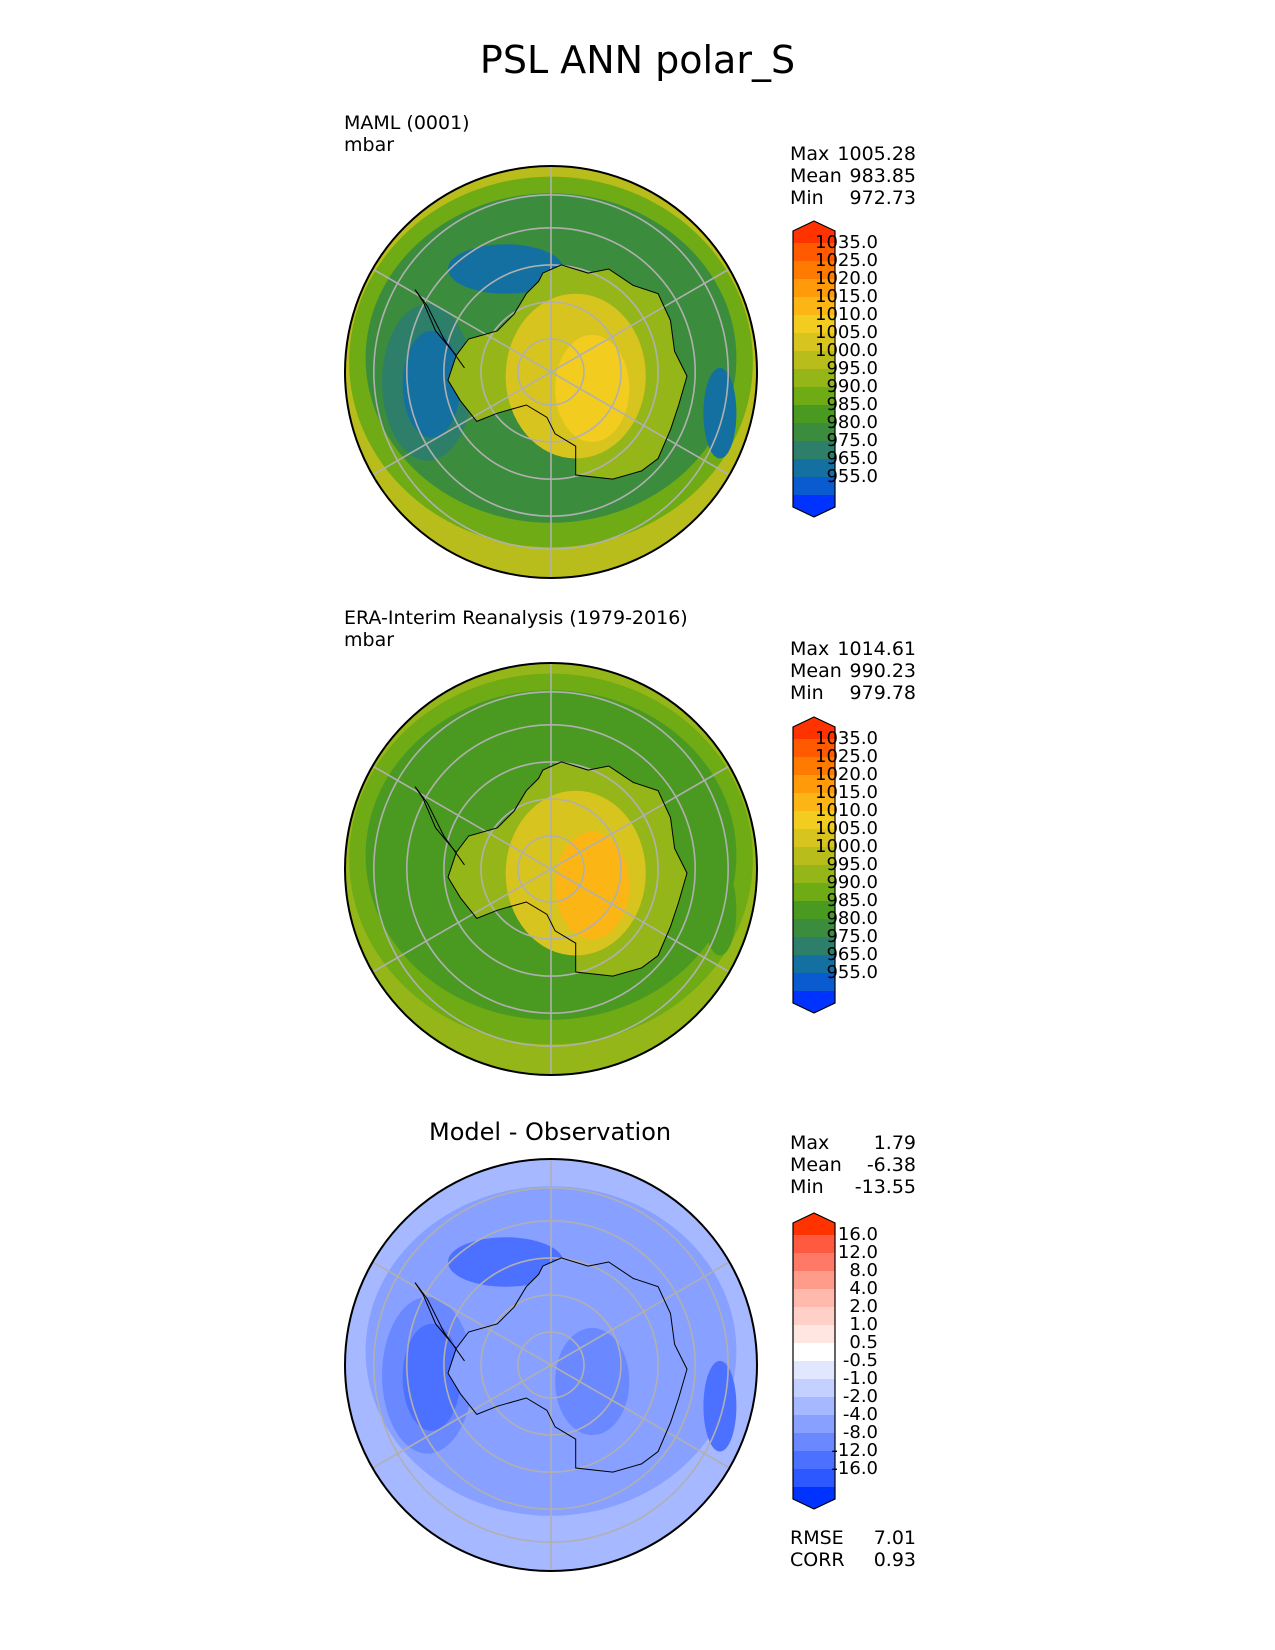 The image size is (1275, 1650). Describe the element at coordinates (846, 828) in the screenshot. I see `colorbar-tick-label: 1005.0` at that location.